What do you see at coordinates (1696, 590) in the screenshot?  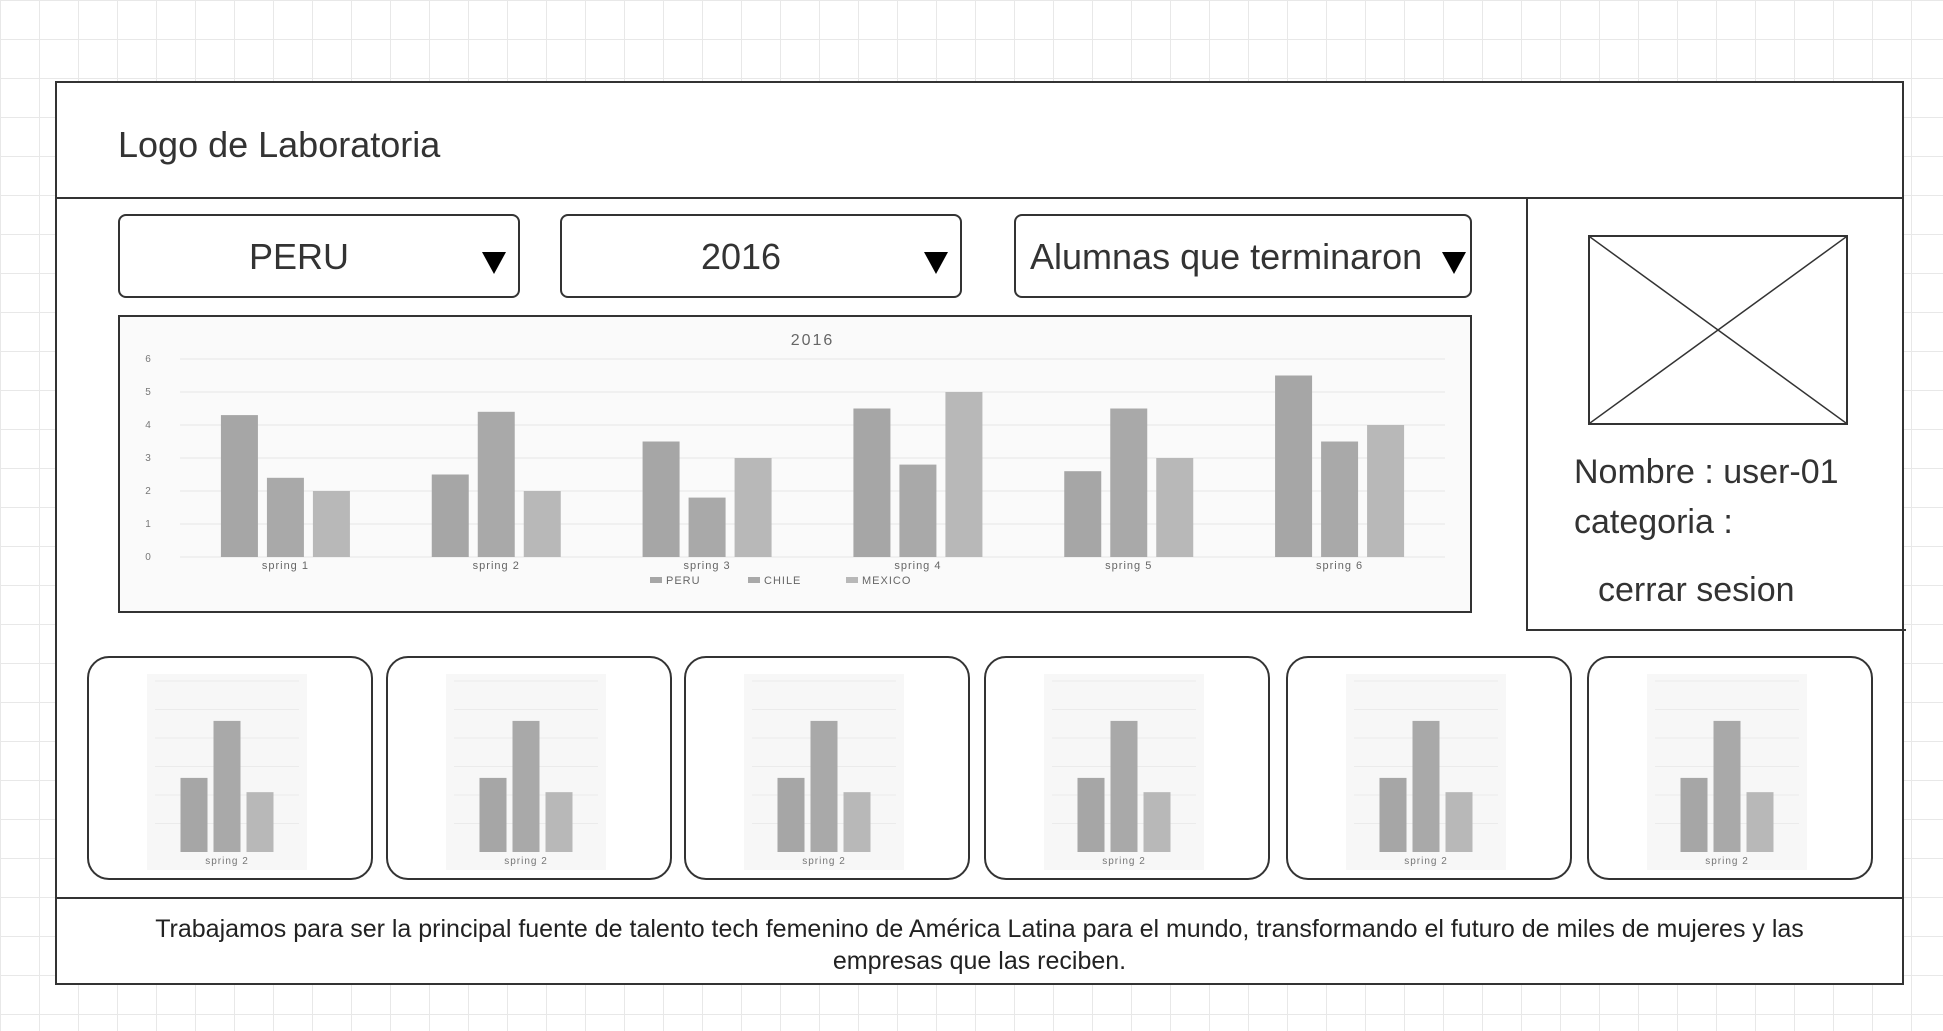 I see `logout-button: cerrar sesion` at bounding box center [1696, 590].